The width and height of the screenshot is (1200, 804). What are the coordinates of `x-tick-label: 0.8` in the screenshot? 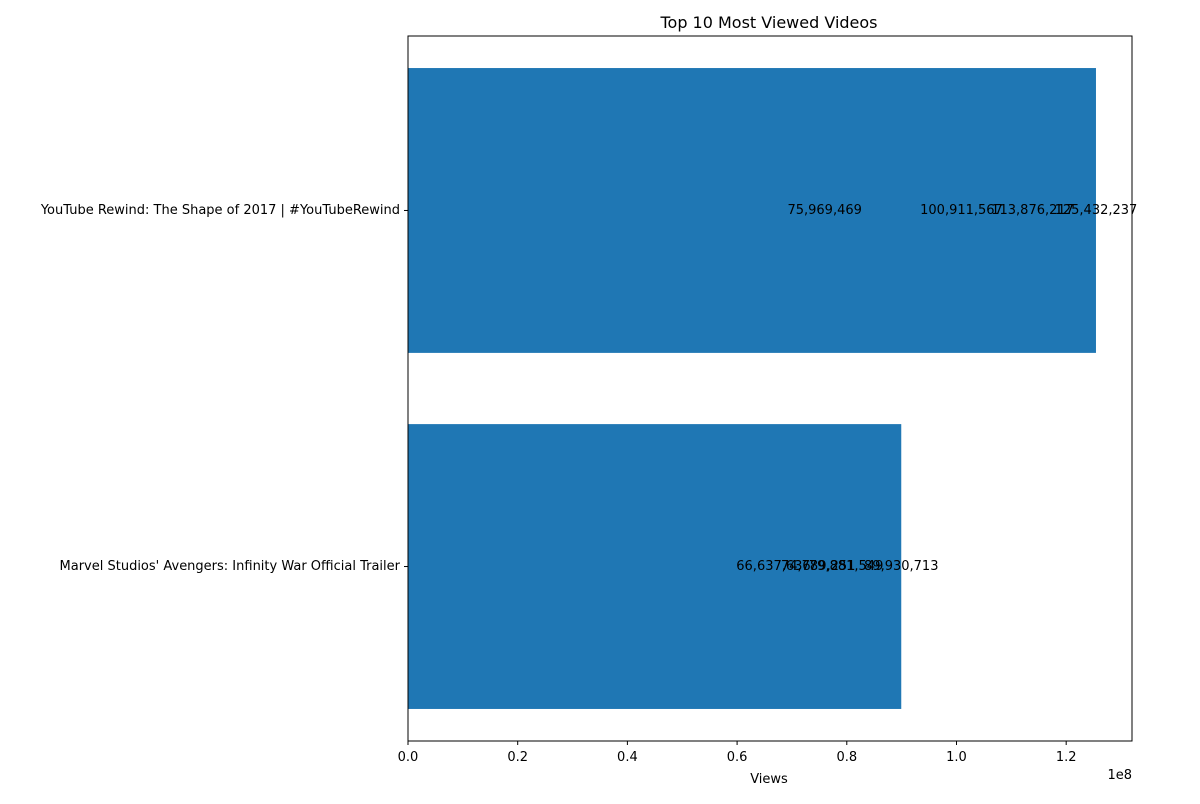 It's located at (846, 757).